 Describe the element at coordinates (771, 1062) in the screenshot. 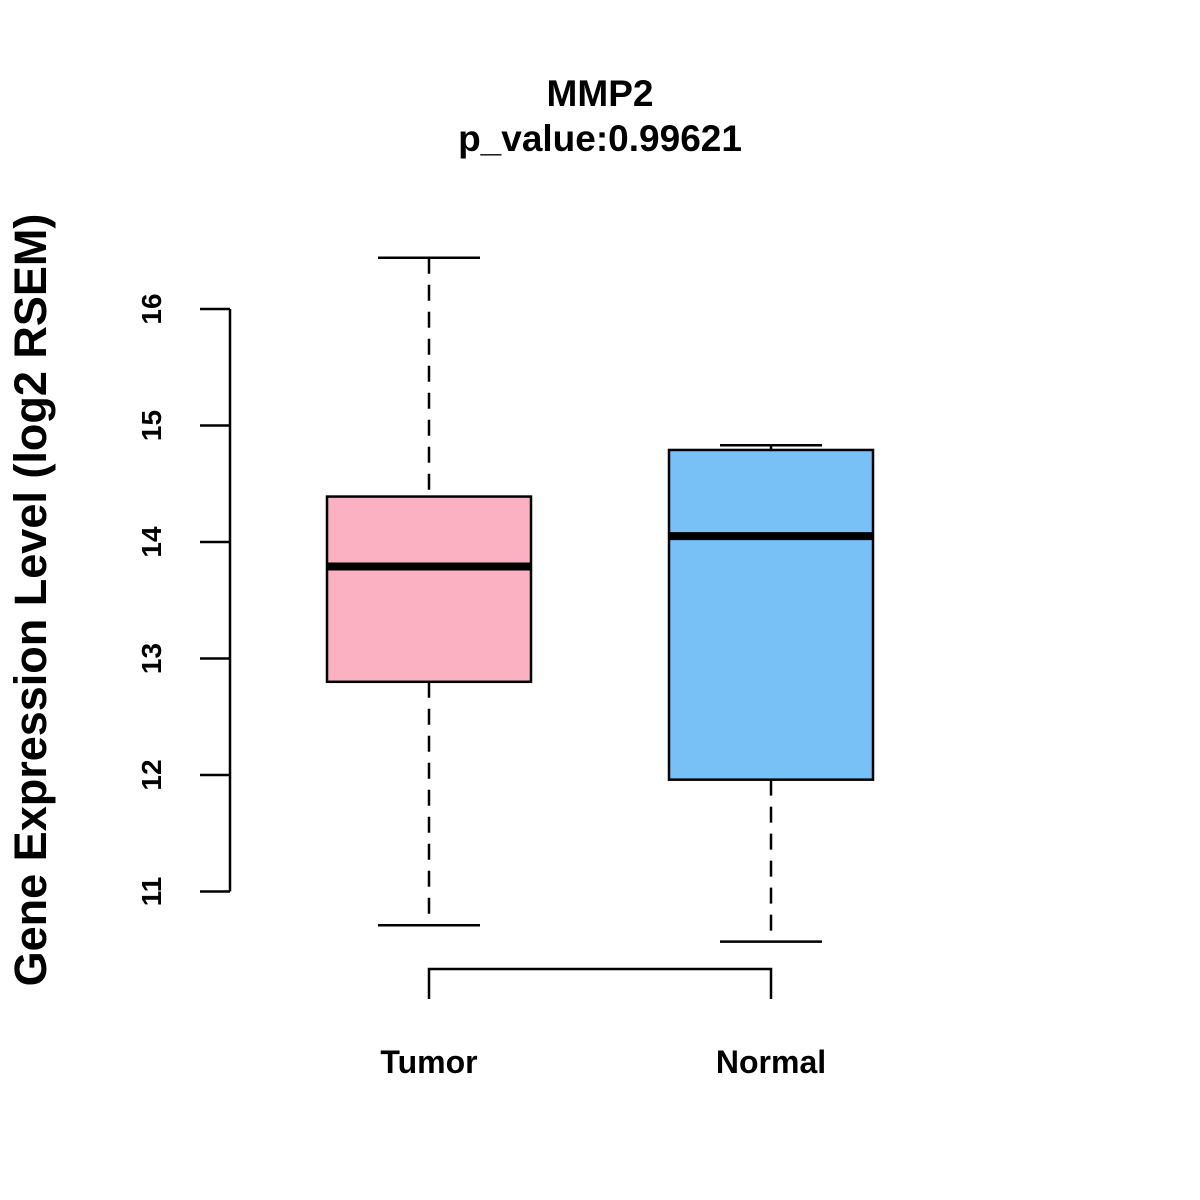

I see `x-category-label: Normal` at that location.